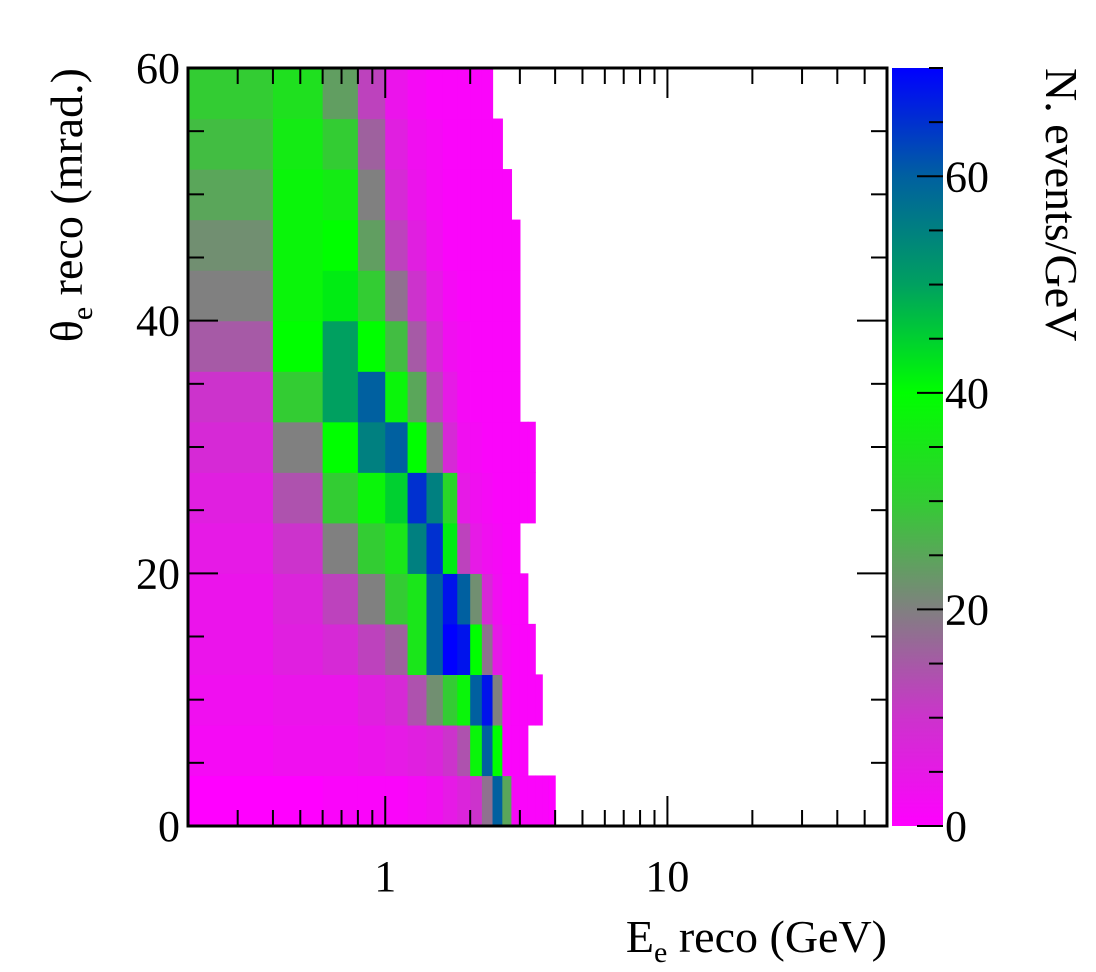  I want to click on y-tick-label: 20, so click(158, 573).